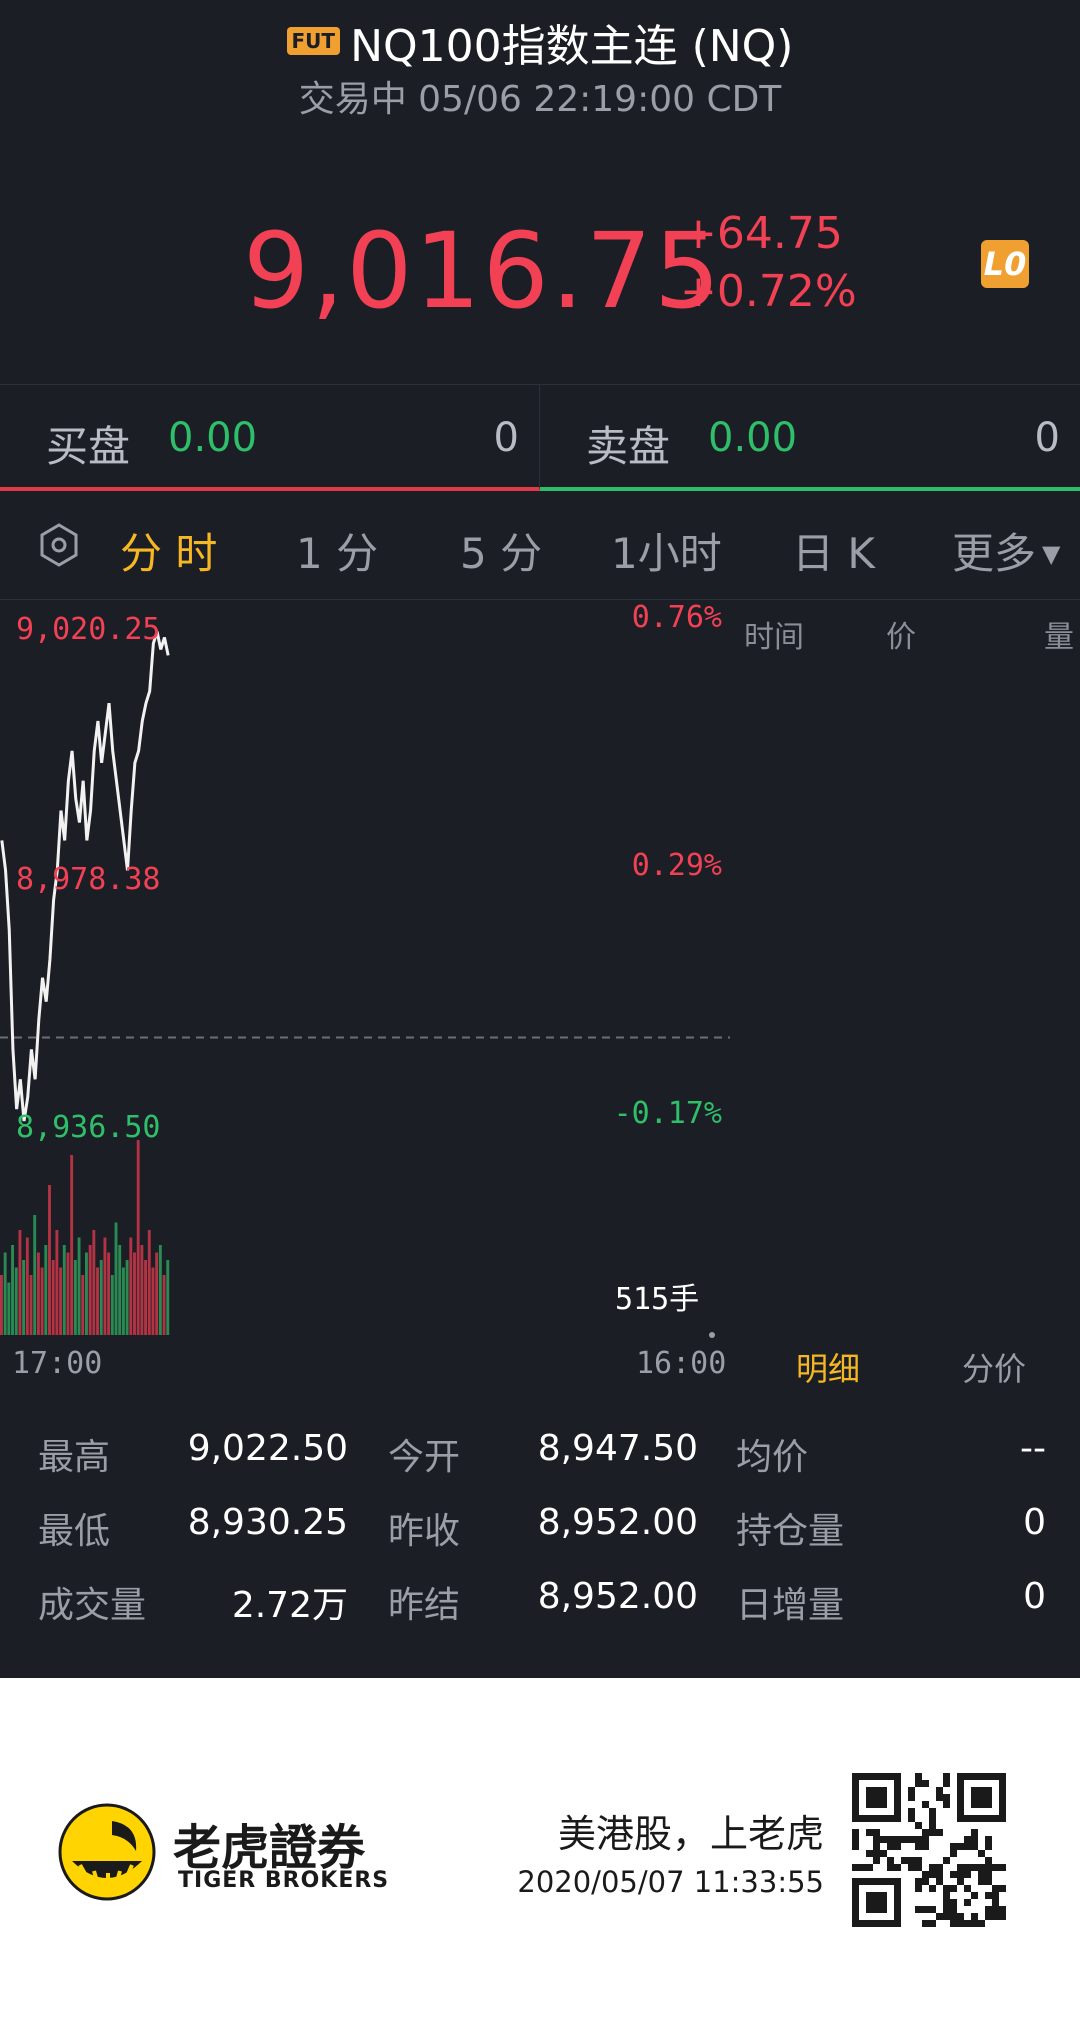 Image resolution: width=1080 pixels, height=2023 pixels. What do you see at coordinates (994, 1369) in the screenshot?
I see `tab-price-distribution: 分价` at bounding box center [994, 1369].